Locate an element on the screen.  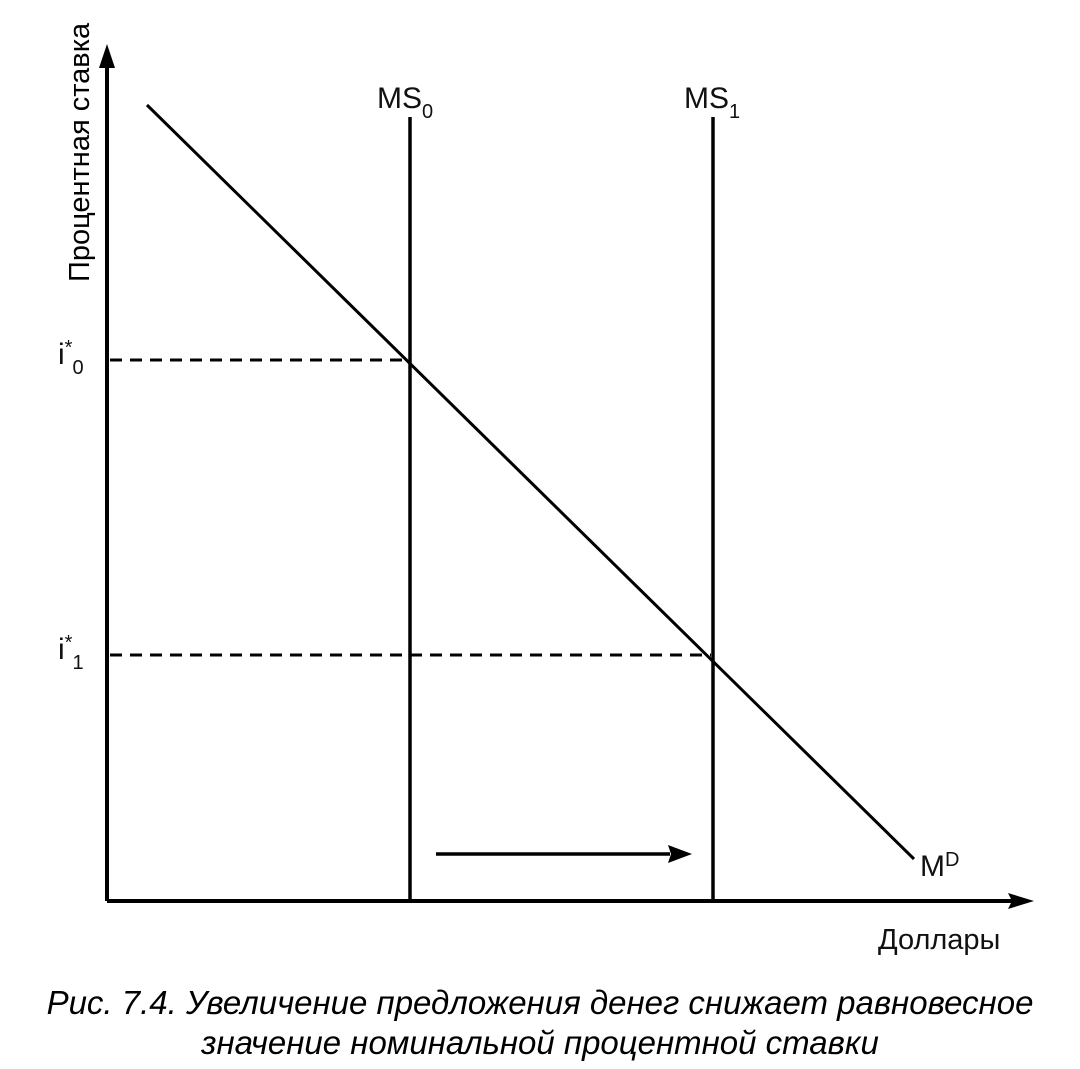
ms1-label: MS1 is located at coordinates (712, 102).